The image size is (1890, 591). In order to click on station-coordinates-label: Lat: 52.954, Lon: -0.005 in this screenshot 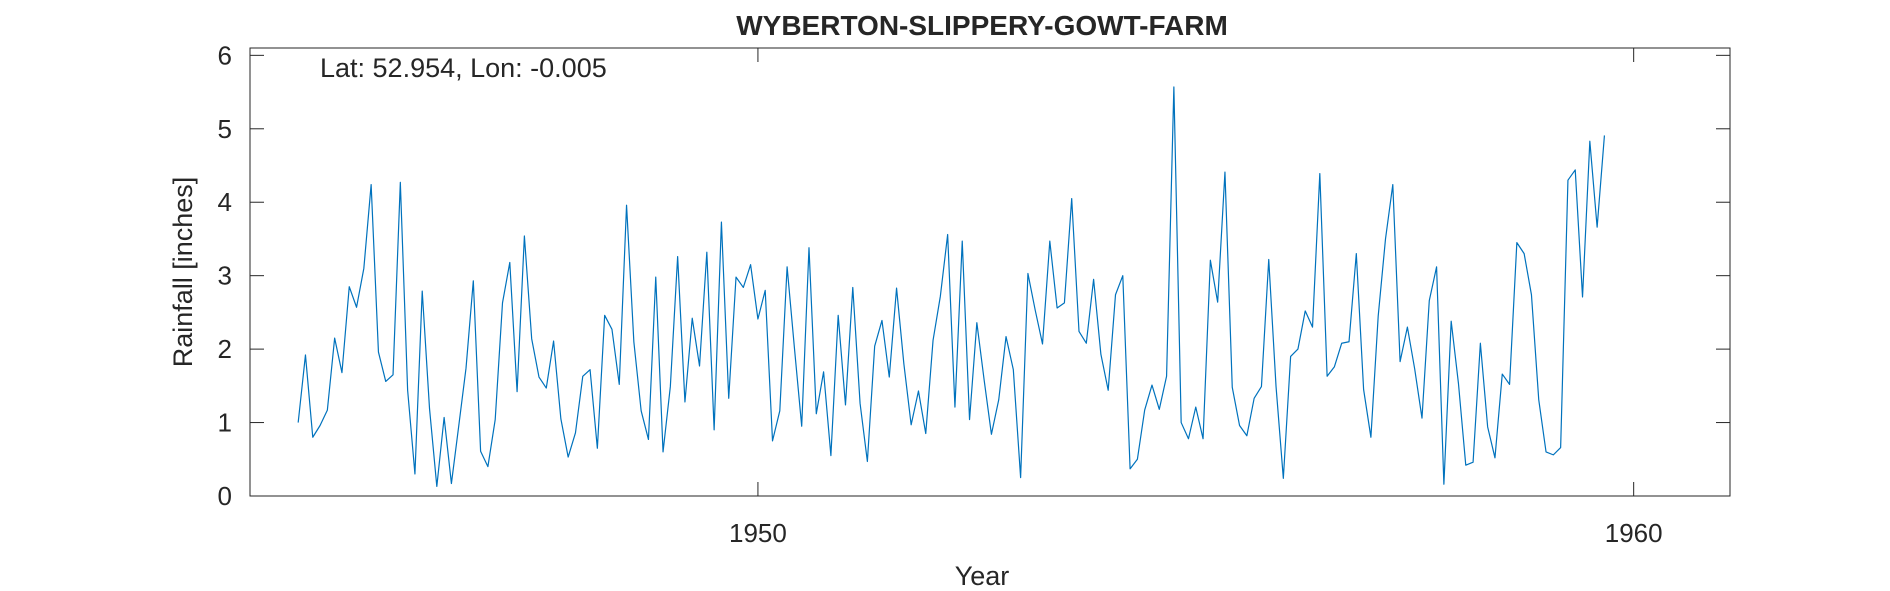, I will do `click(463, 68)`.